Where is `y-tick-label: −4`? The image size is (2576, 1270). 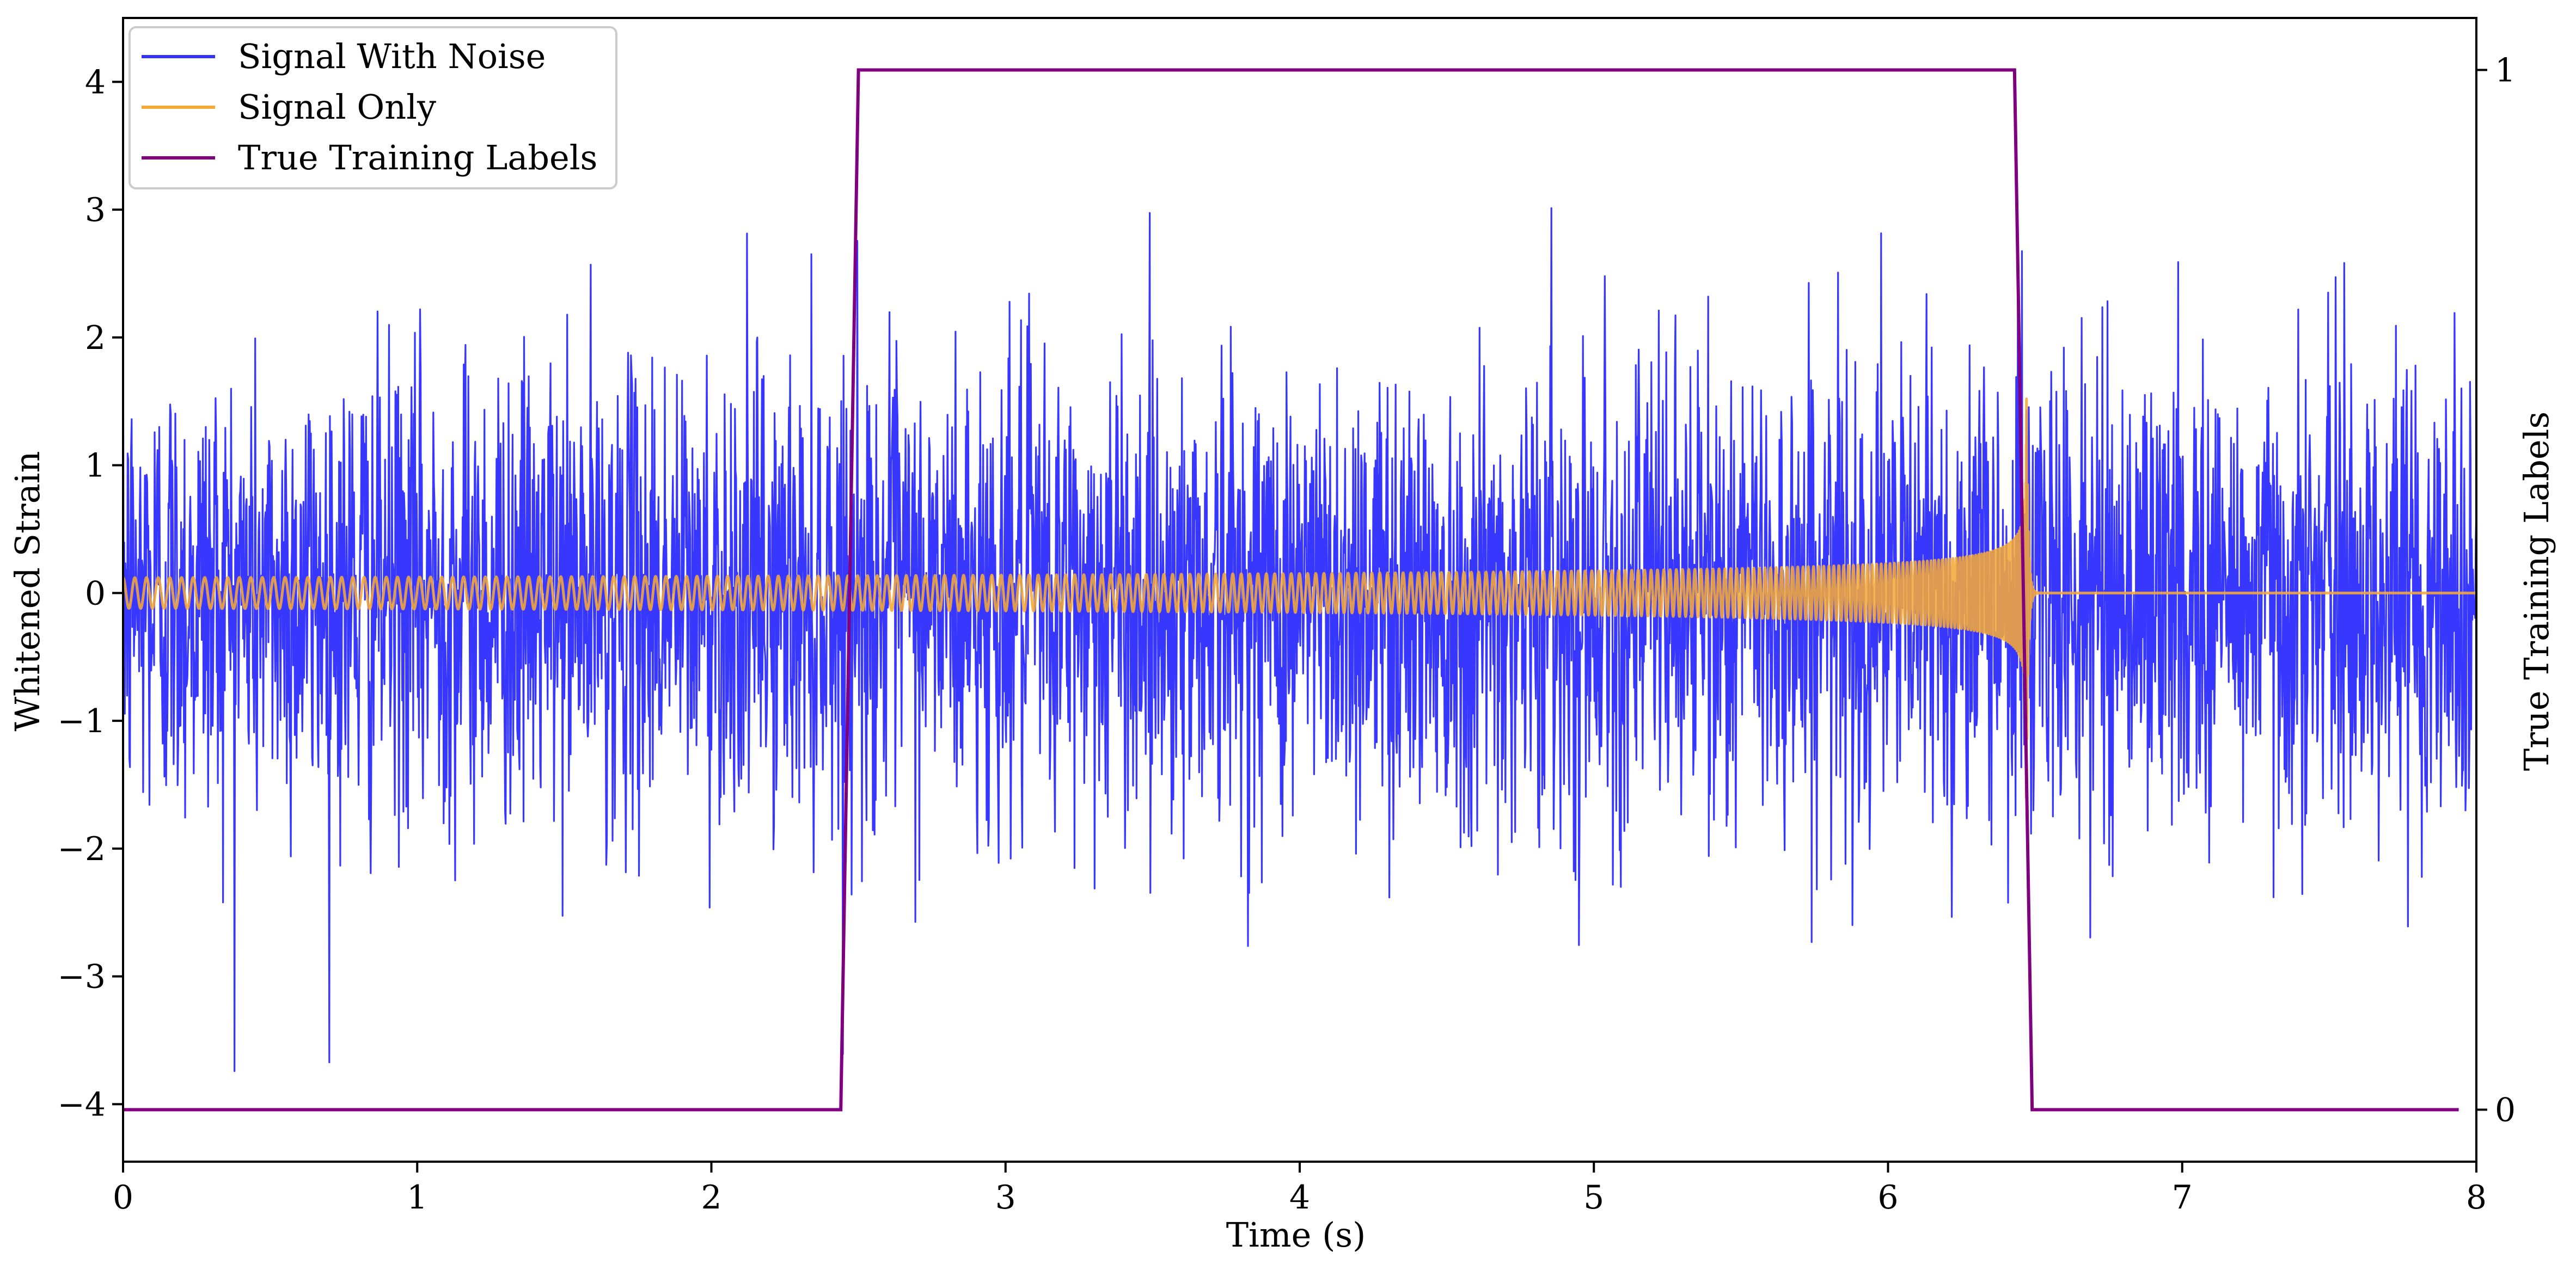 y-tick-label: −4 is located at coordinates (82, 1104).